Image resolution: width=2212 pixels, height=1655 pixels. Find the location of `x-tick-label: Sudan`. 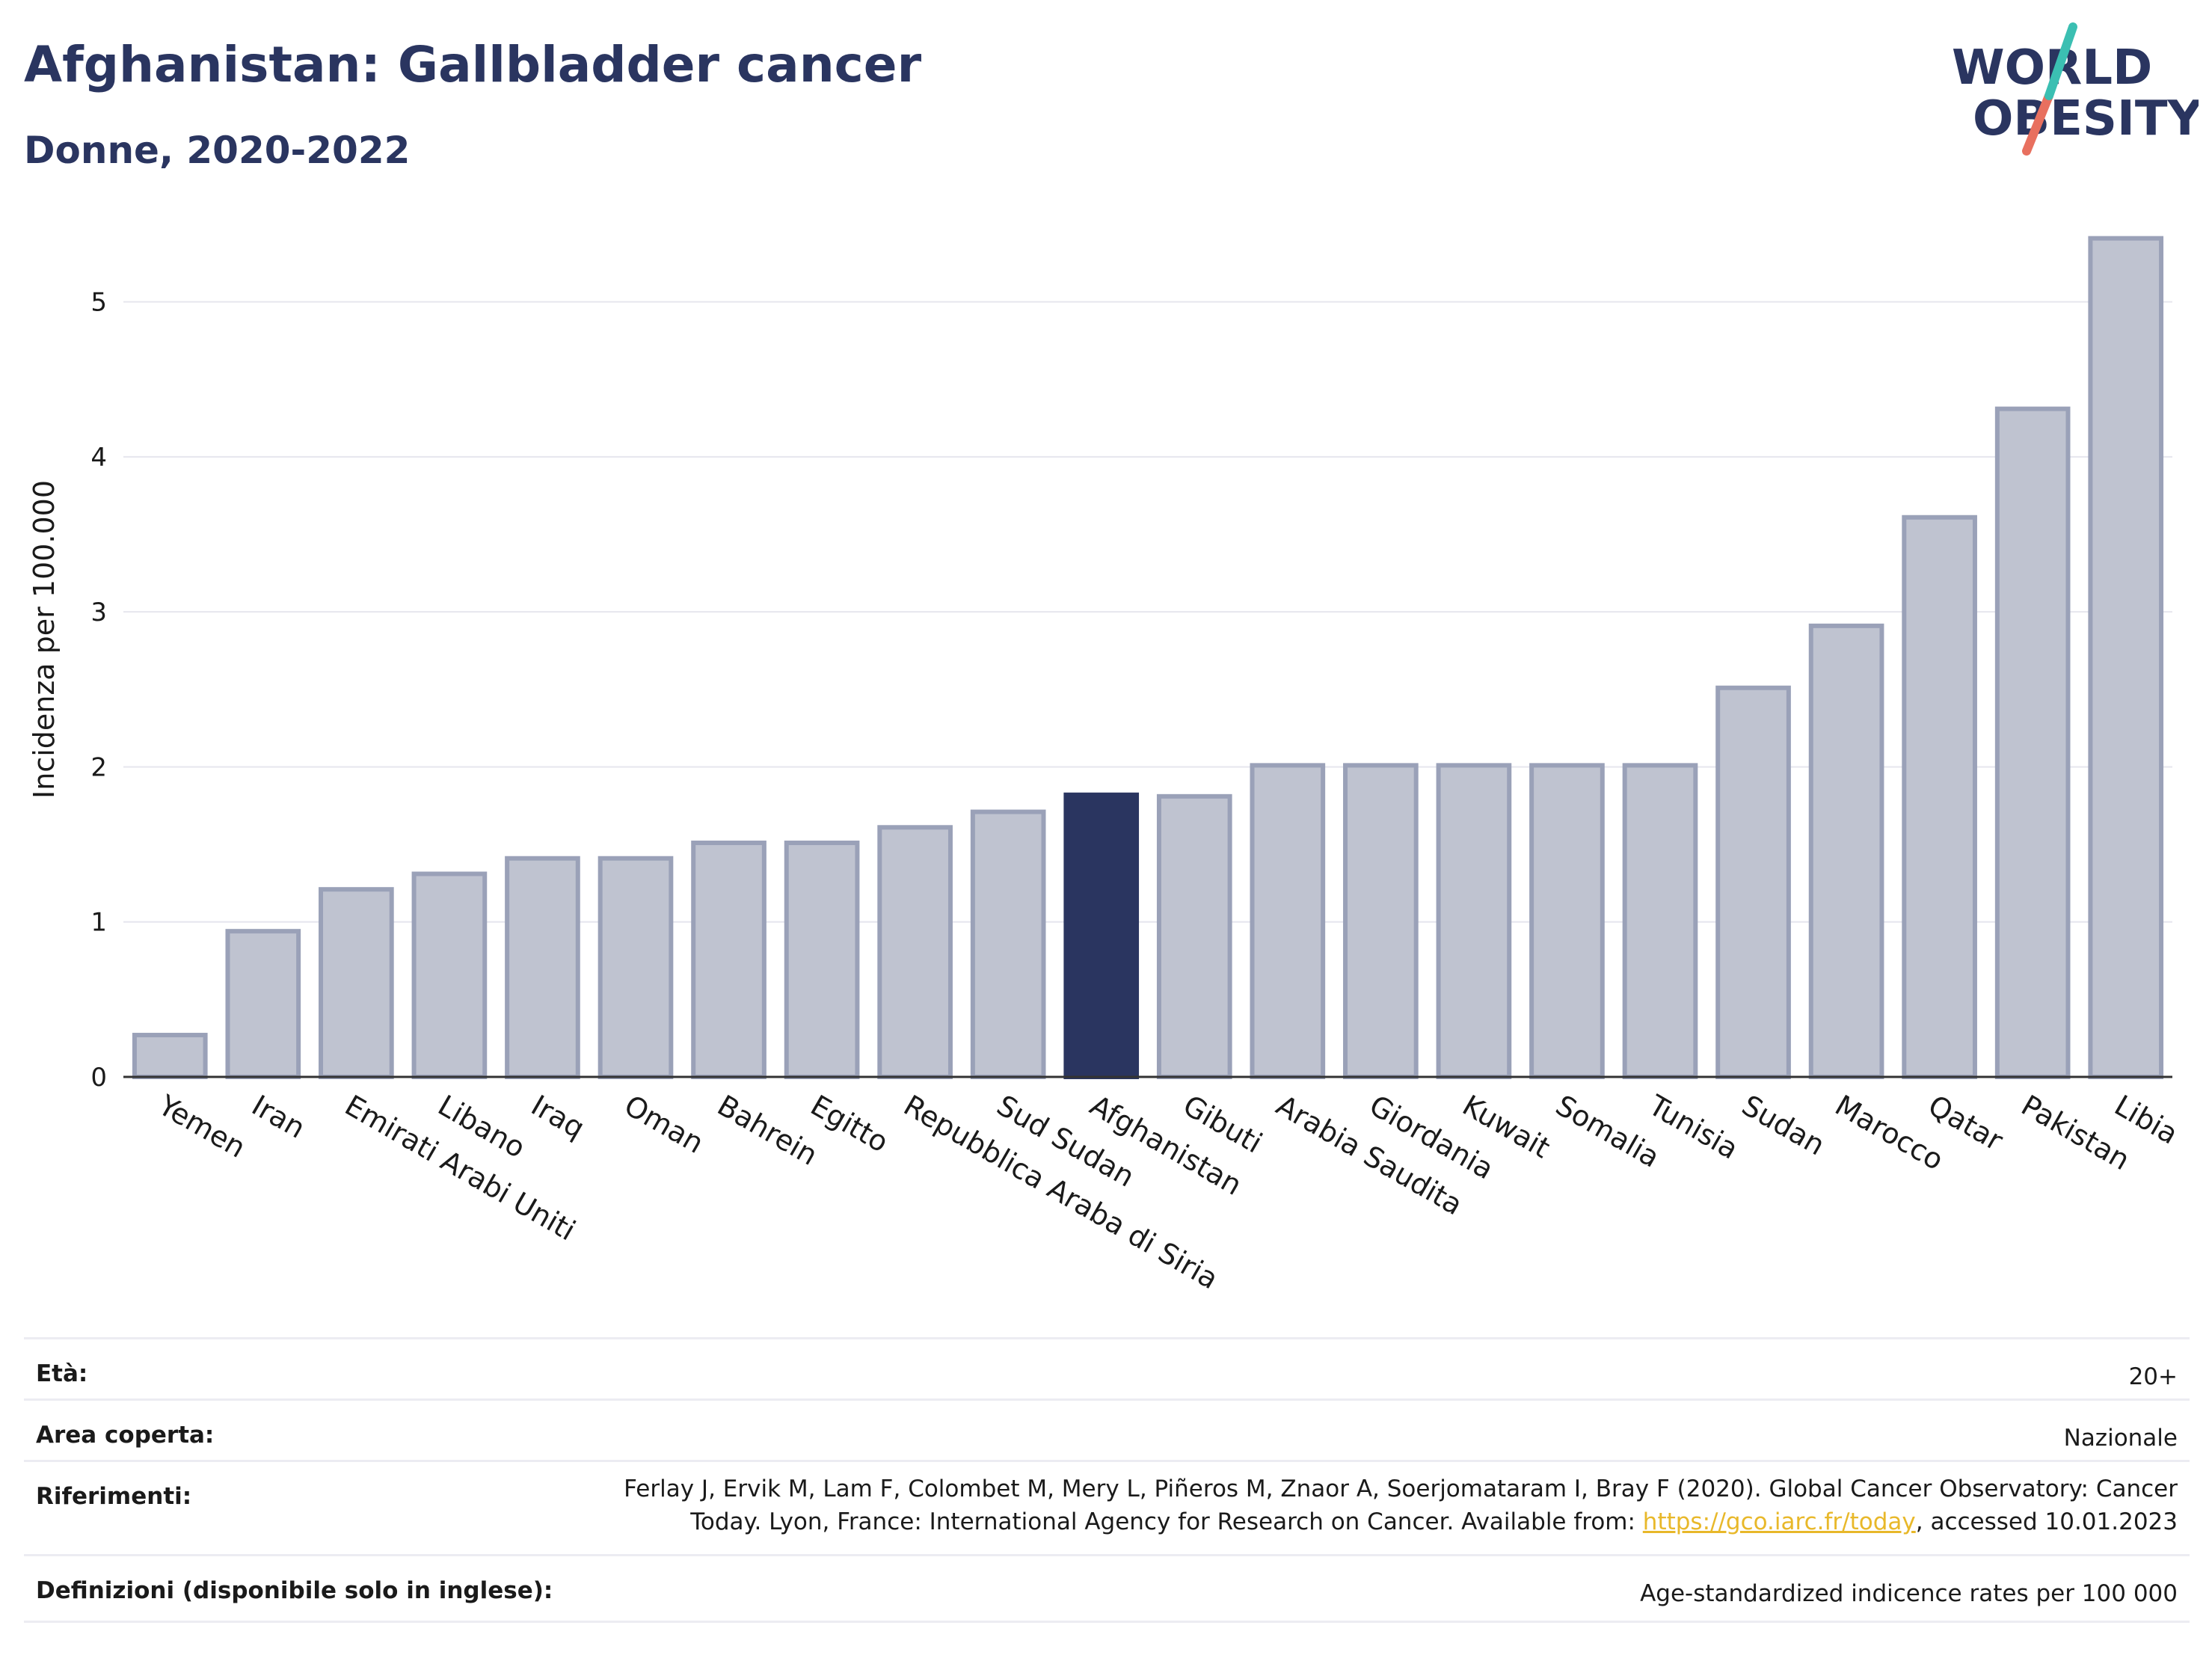

x-tick-label: Sudan is located at coordinates (1783, 1125).